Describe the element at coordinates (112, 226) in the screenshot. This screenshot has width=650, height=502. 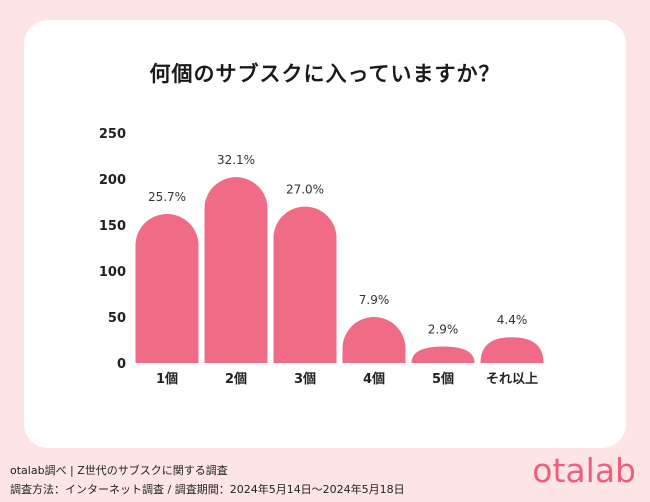
I see `y-tick-label: 150` at that location.